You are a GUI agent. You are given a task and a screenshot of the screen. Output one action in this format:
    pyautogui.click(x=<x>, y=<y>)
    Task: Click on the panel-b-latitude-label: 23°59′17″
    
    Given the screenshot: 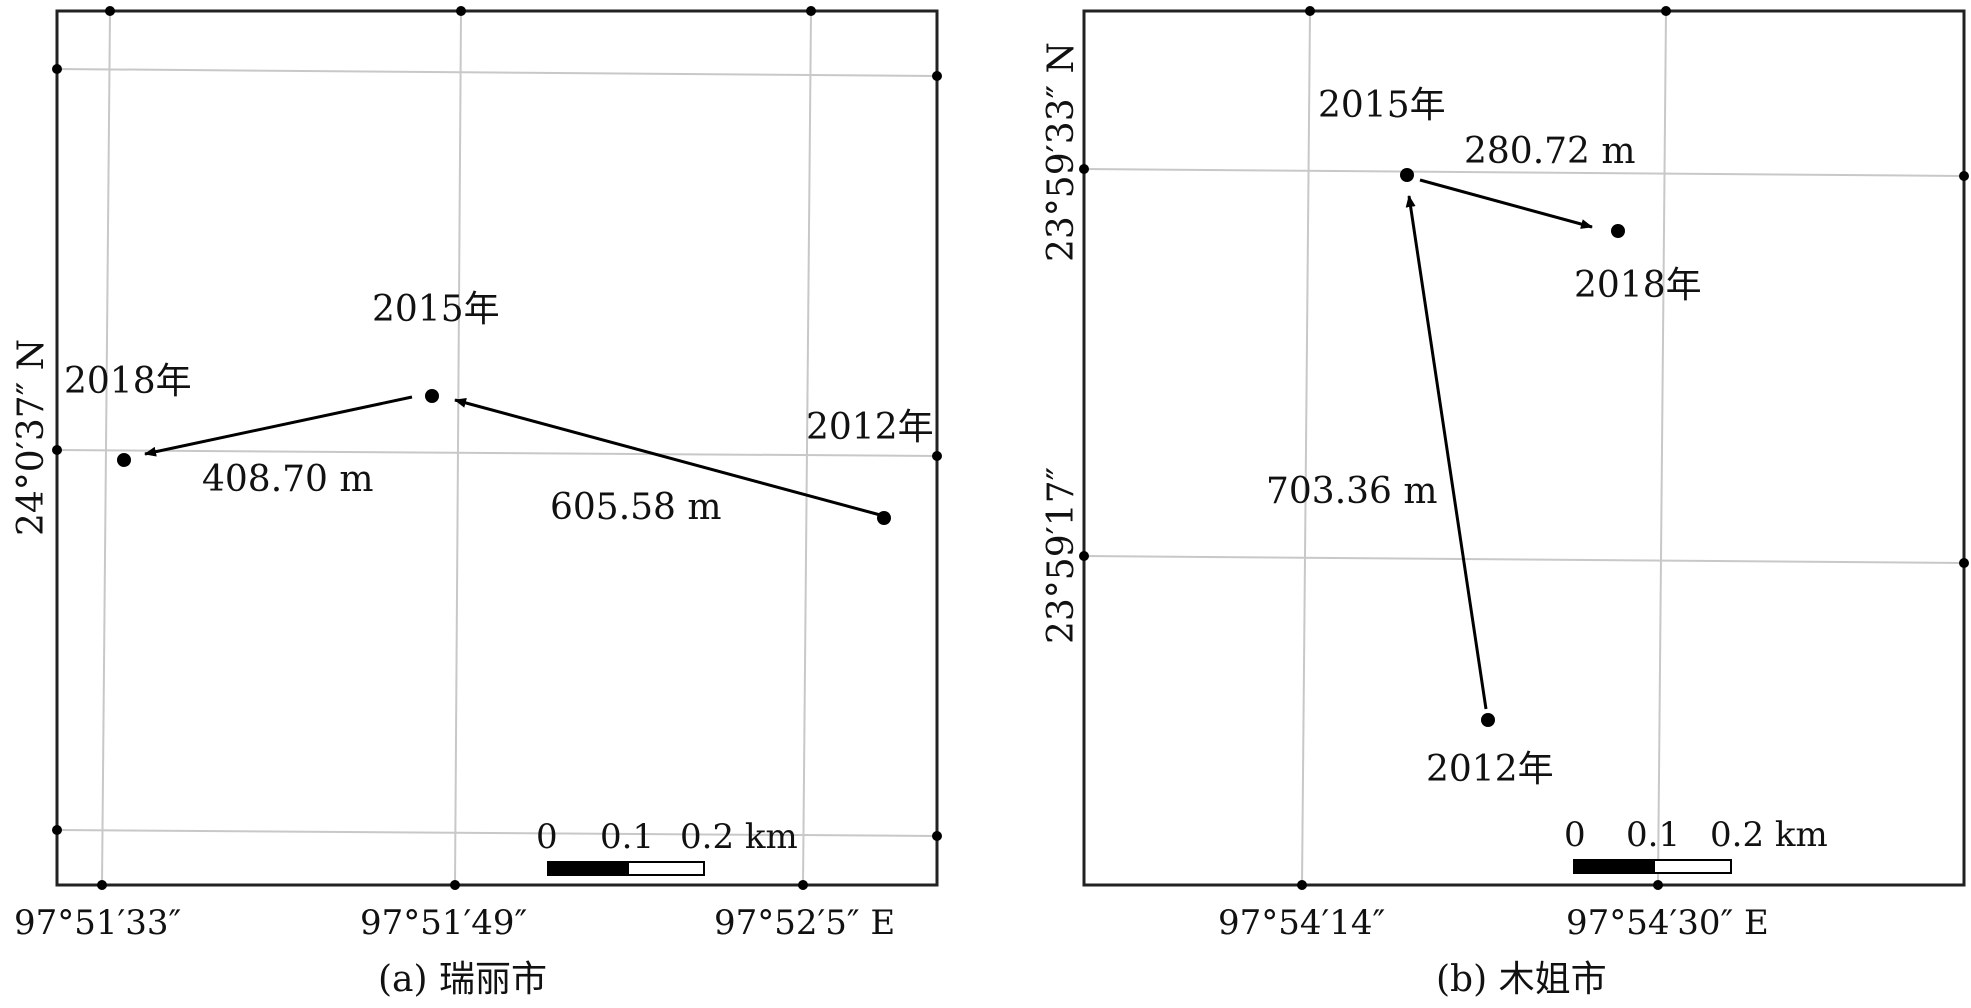 What is the action you would take?
    pyautogui.click(x=1061, y=555)
    